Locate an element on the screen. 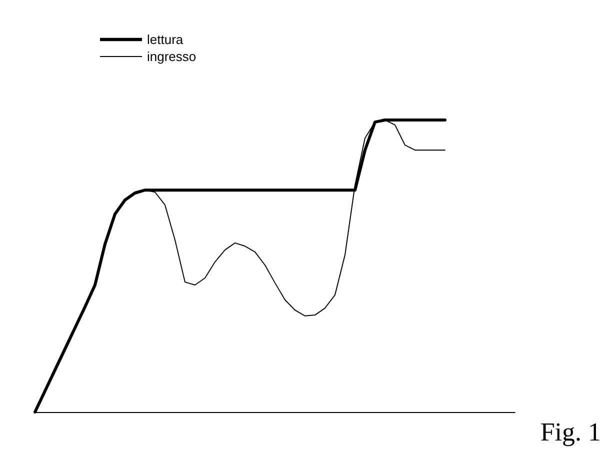  caption: Fig. 1 is located at coordinates (571, 432).